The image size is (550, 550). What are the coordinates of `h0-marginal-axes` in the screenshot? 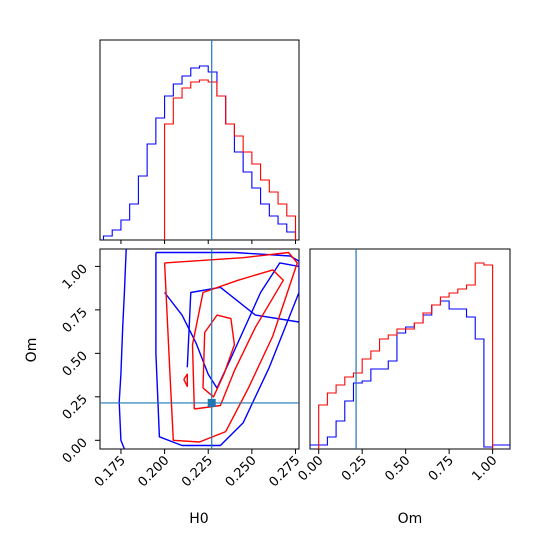 It's located at (199, 140).